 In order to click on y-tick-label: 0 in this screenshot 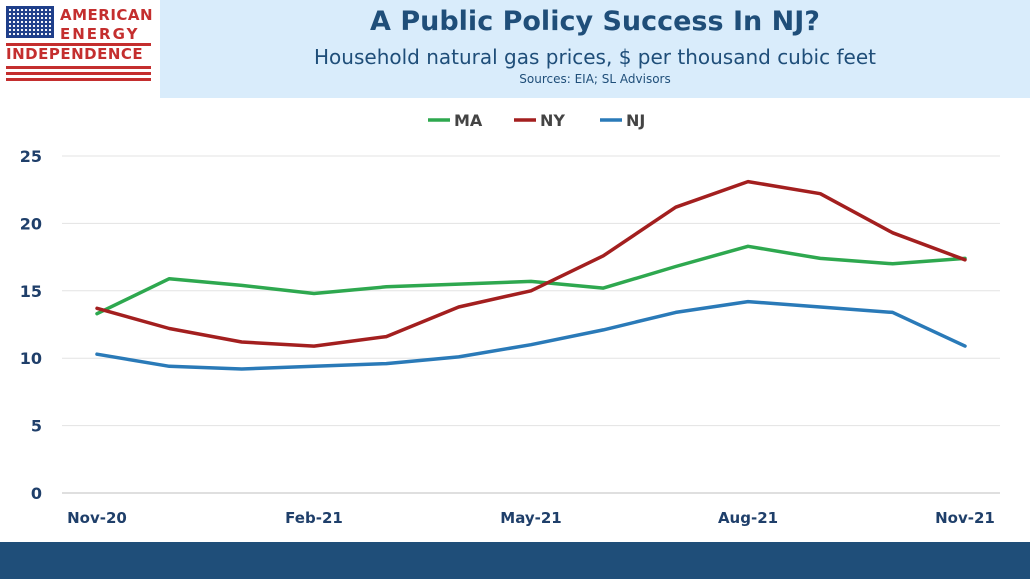, I will do `click(36, 493)`.